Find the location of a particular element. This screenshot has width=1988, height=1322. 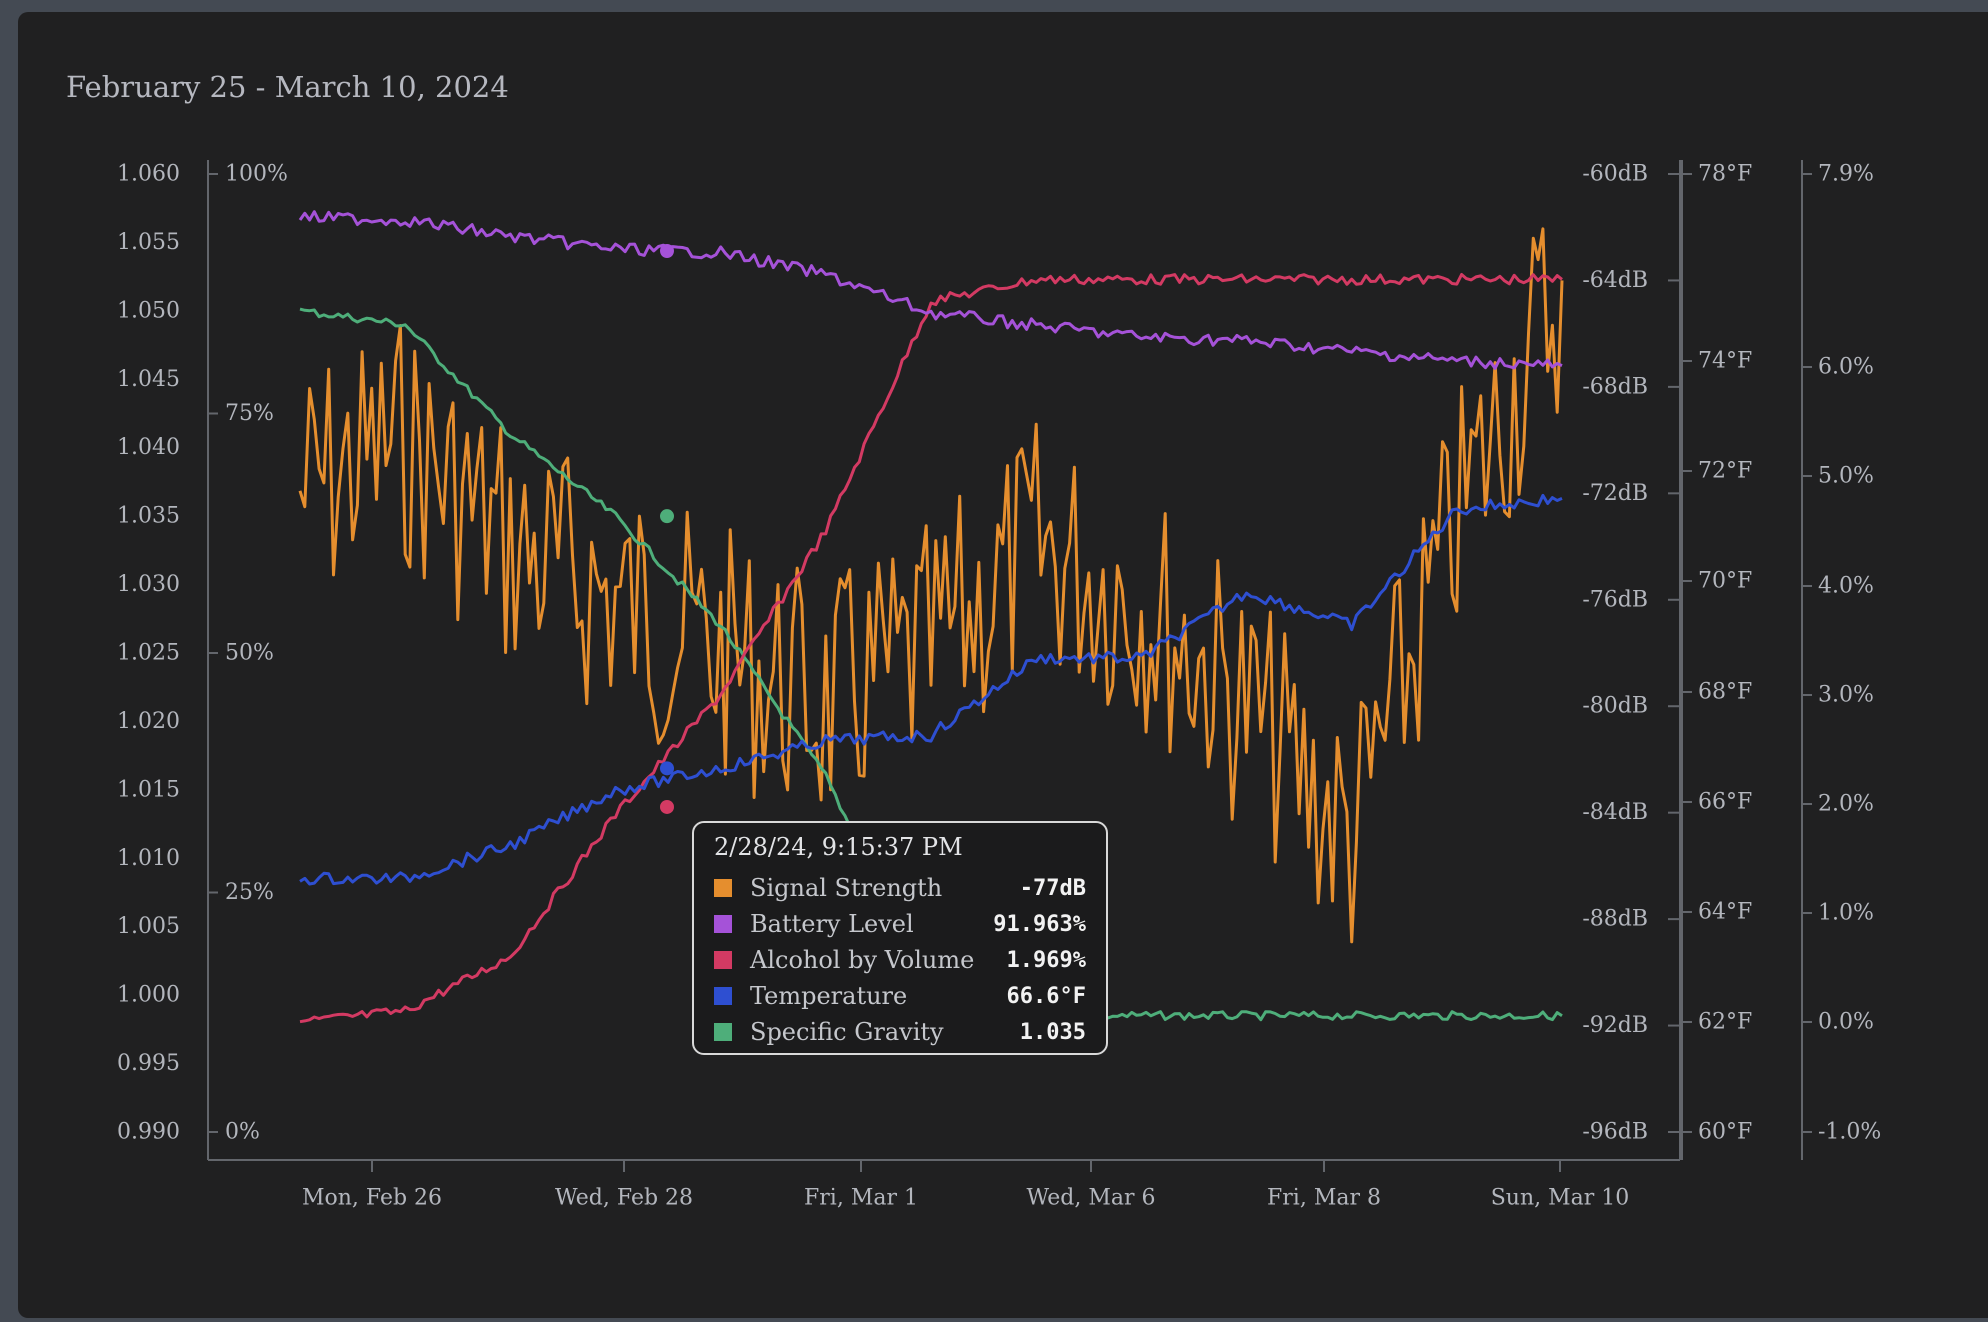

signal-tick-label: -92dB is located at coordinates (1615, 1025).